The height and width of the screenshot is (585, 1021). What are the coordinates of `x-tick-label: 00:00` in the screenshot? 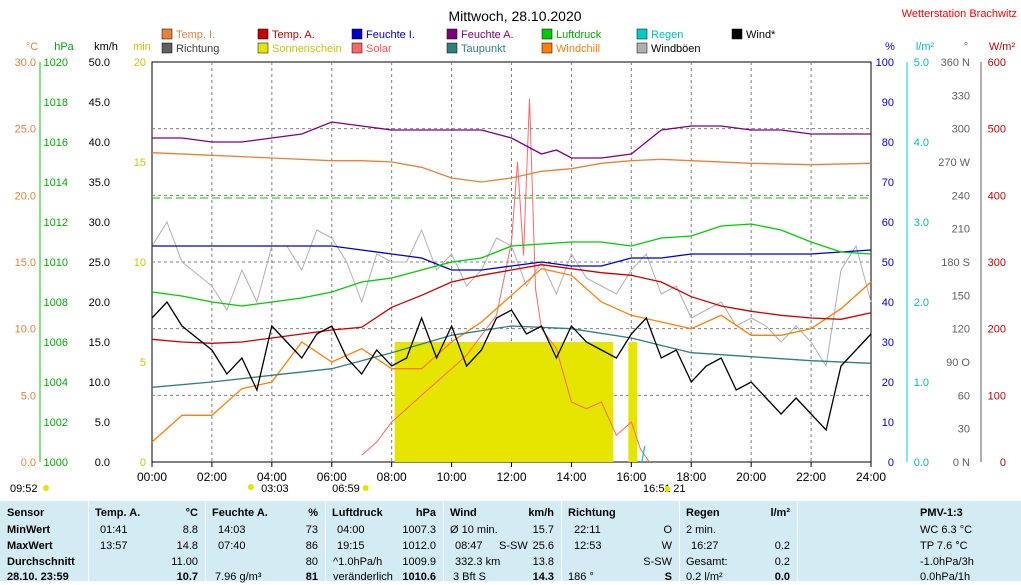 It's located at (152, 477).